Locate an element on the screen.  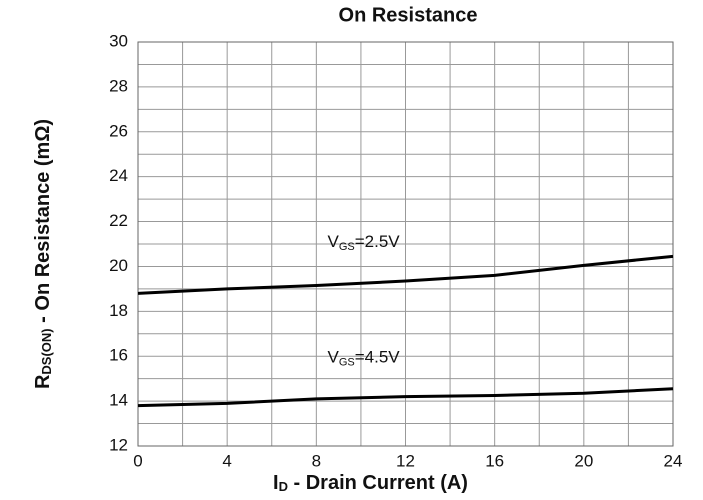
y-axis-label: RDS(ON) - On Resistance (mΩ) is located at coordinates (43, 254).